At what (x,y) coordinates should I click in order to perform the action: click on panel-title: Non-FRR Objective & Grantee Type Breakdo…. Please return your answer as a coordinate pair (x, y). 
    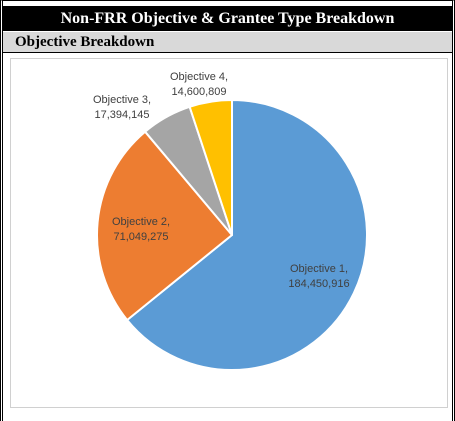
    Looking at the image, I should click on (227, 18).